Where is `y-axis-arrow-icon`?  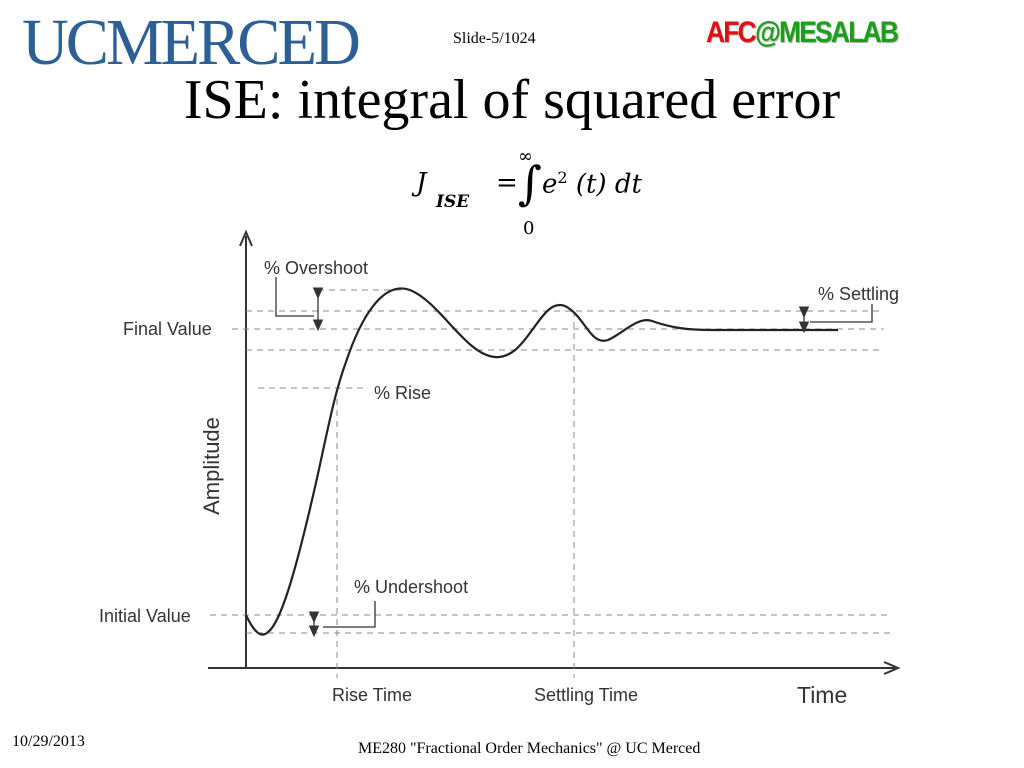
y-axis-arrow-icon is located at coordinates (246, 238).